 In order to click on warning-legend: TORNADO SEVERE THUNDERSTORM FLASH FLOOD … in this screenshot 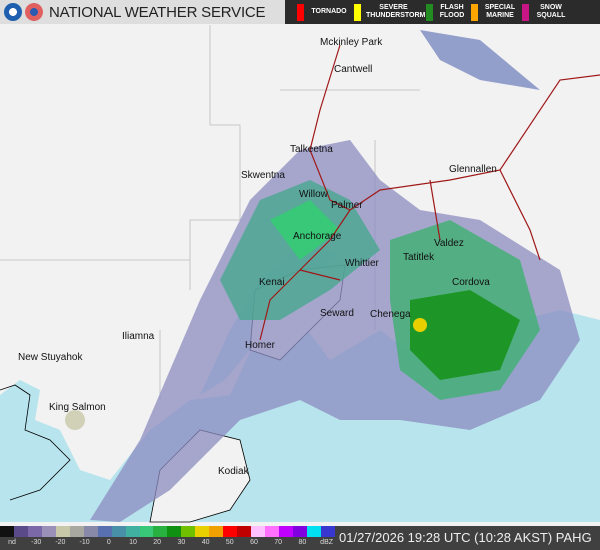, I will do `click(442, 12)`.